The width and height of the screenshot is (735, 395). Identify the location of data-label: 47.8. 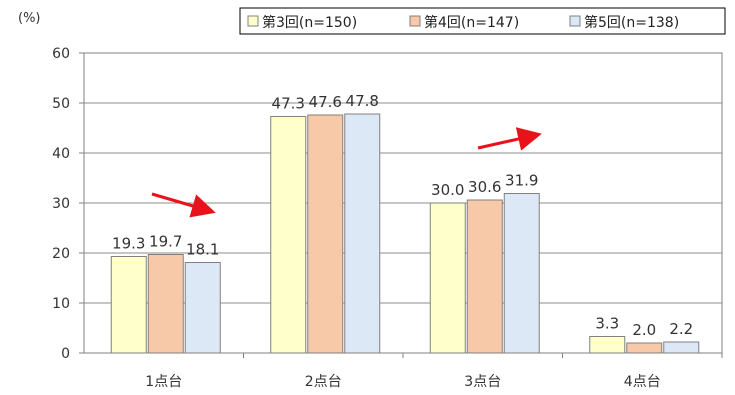
(362, 101).